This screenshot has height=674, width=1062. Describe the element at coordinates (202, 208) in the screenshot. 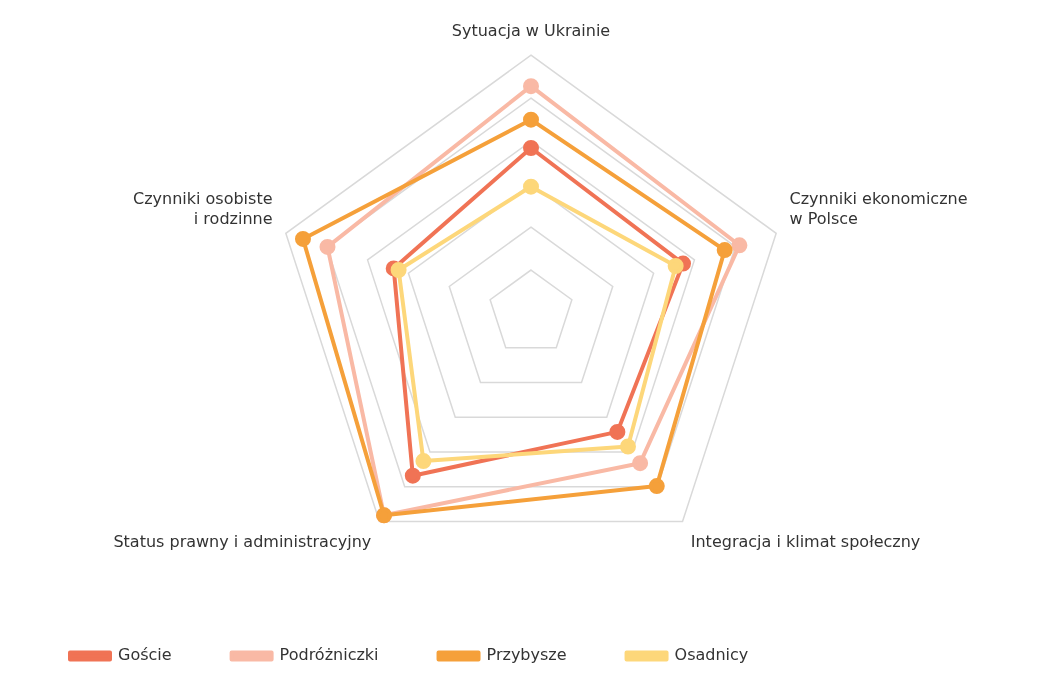

I see `spoke-label: Czynniki osobiste i rodzinne` at that location.